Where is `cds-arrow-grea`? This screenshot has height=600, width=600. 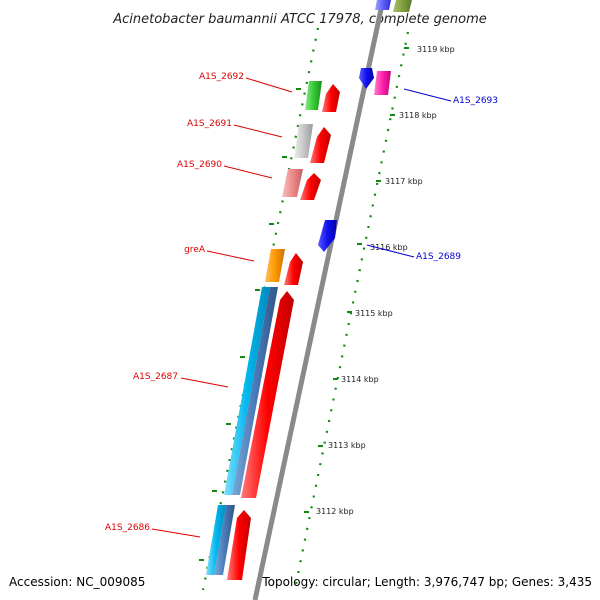 cds-arrow-grea is located at coordinates (293, 269).